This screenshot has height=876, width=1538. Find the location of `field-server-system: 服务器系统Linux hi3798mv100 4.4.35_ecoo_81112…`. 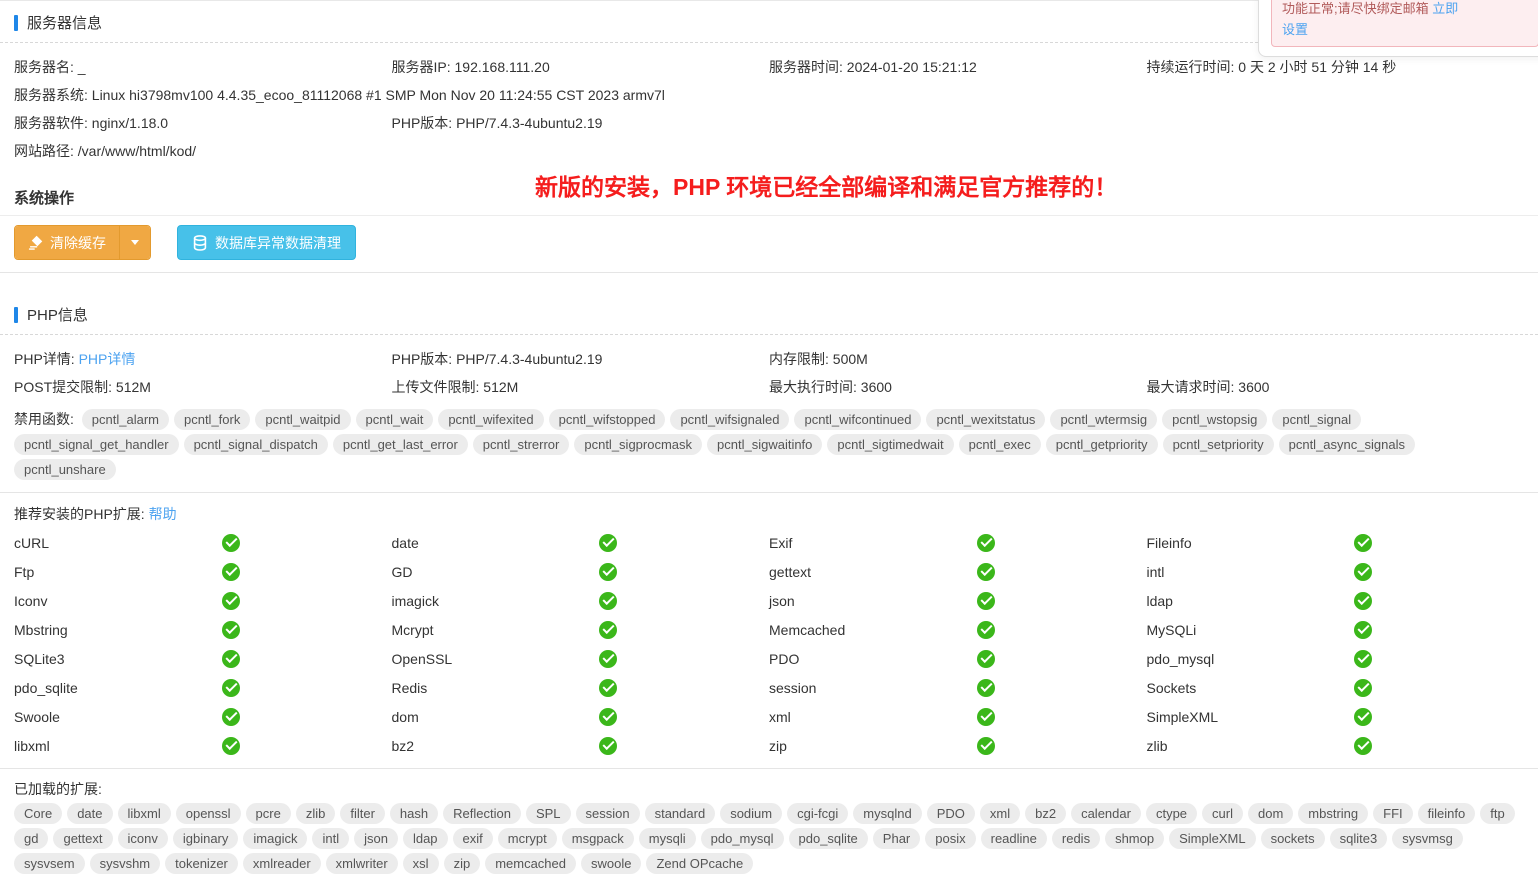

field-server-system: 服务器系统Linux hi3798mv100 4.4.35_ecoo_81112… is located at coordinates (769, 95).